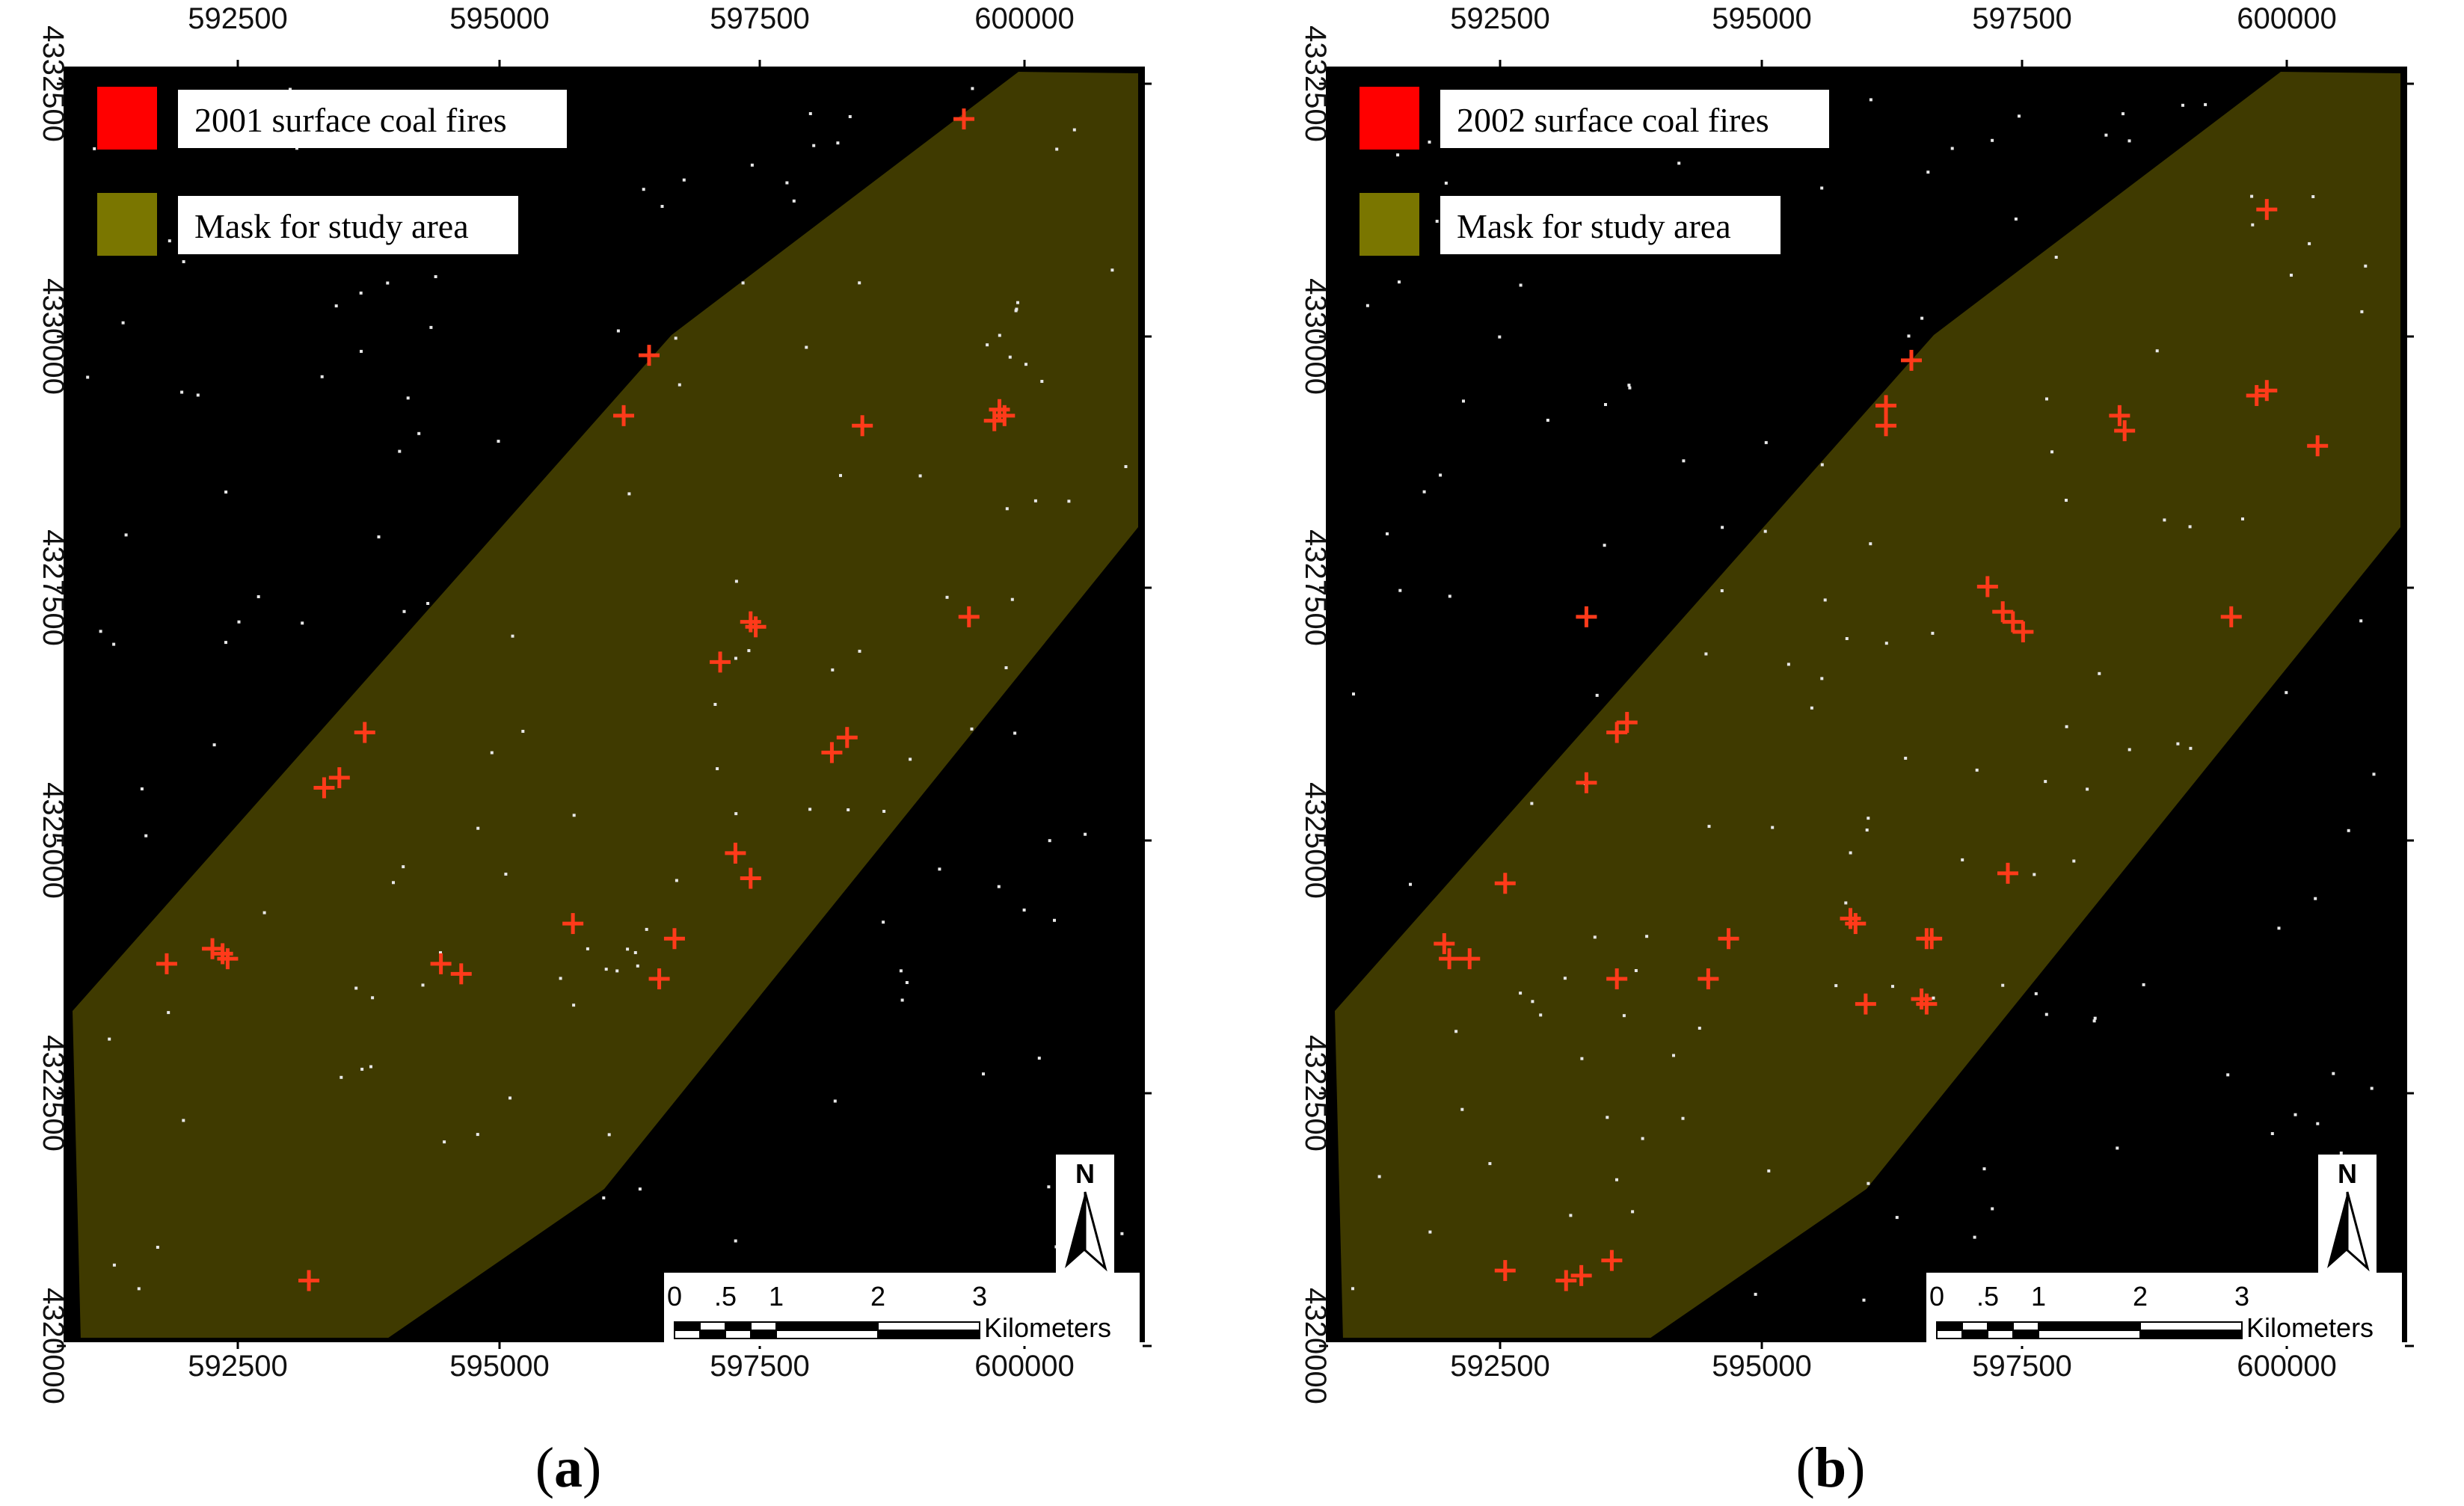  I want to click on y-tick-label-left: 4320000, so click(53, 1346).